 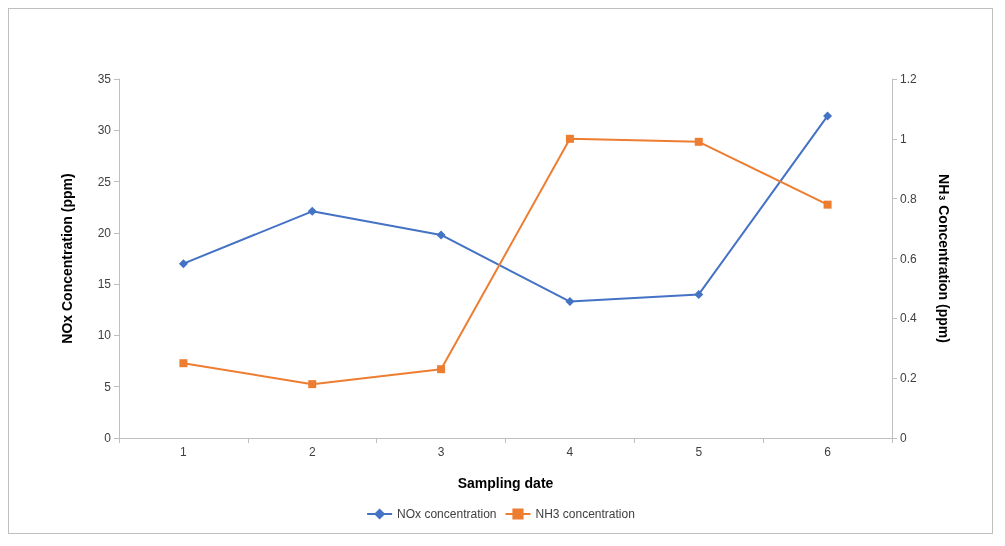 What do you see at coordinates (312, 452) in the screenshot?
I see `x-tick-label: 2` at bounding box center [312, 452].